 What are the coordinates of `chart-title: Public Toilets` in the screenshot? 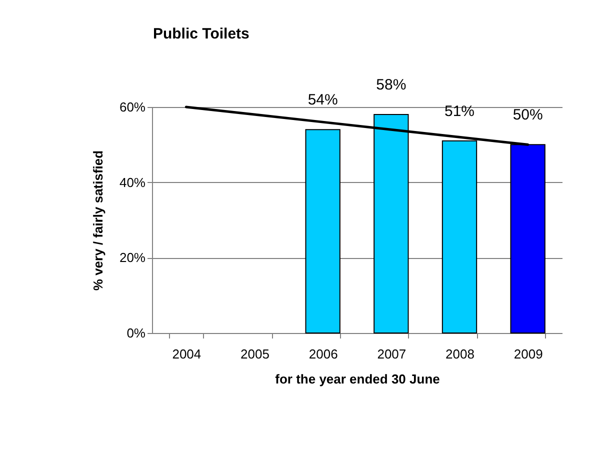 It's located at (201, 34).